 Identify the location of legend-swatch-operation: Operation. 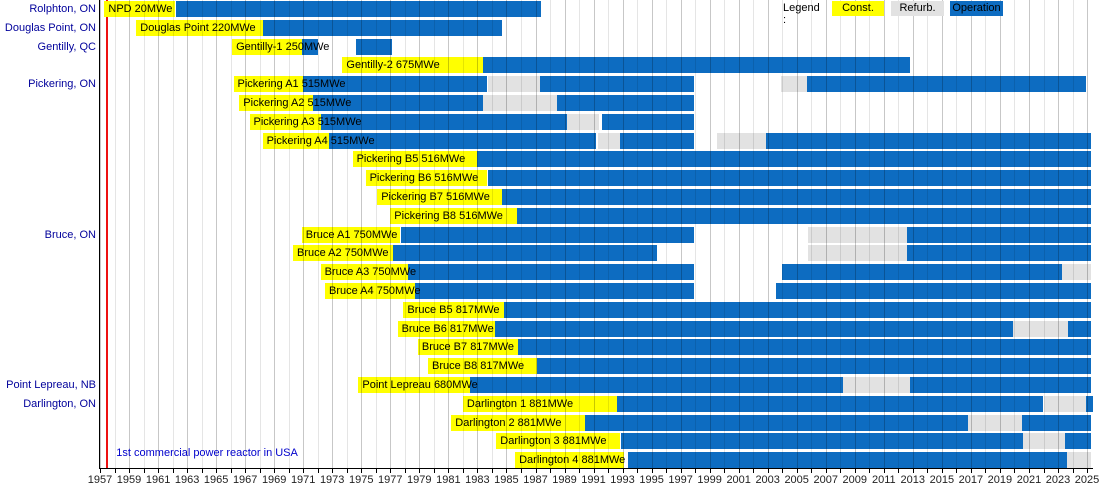
(976, 8).